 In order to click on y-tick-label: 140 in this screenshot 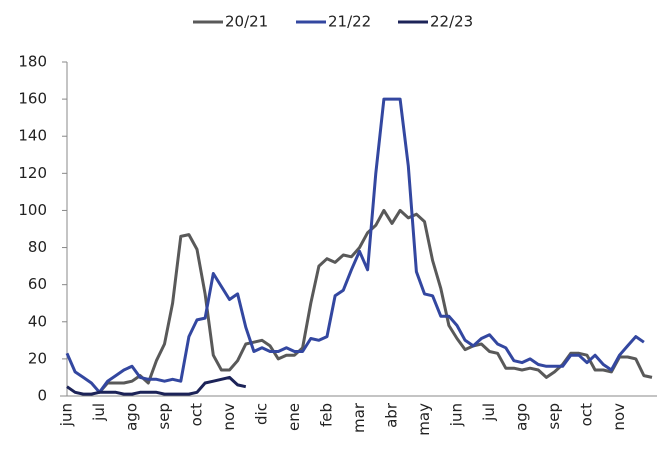, I will do `click(32, 136)`.